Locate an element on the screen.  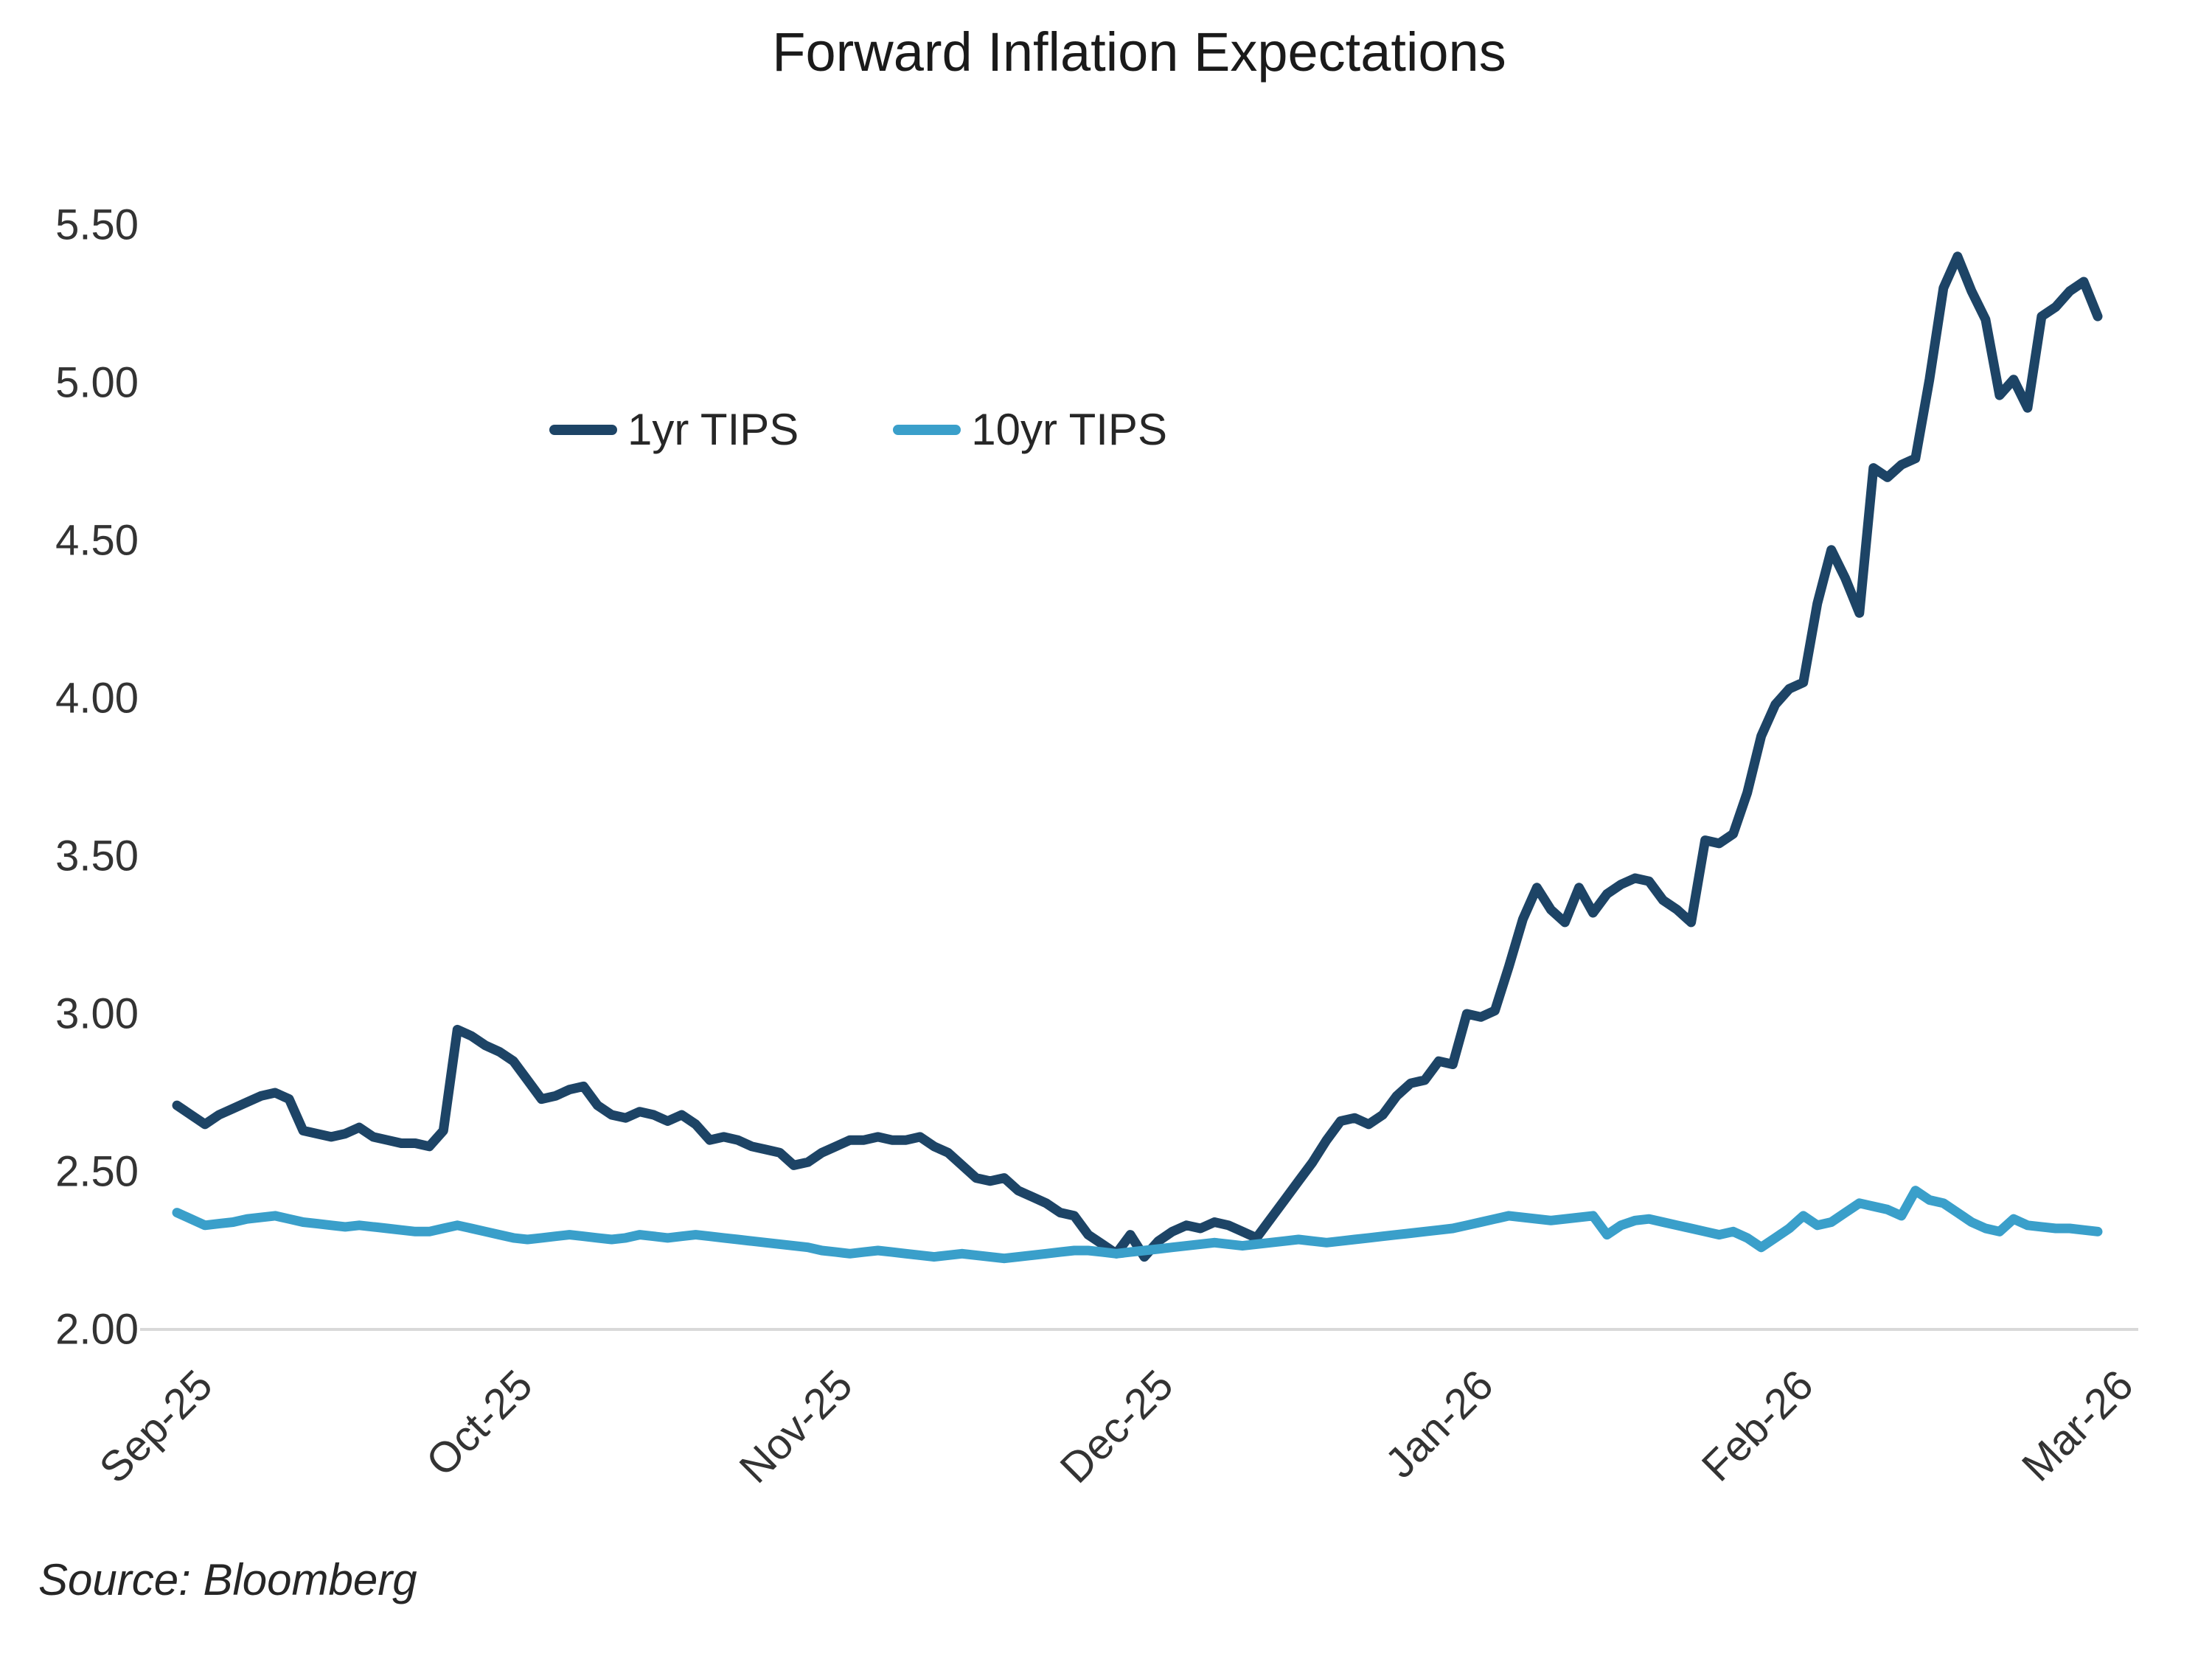
legend: 1yr TIPS 10yr TIPS is located at coordinates (858, 429).